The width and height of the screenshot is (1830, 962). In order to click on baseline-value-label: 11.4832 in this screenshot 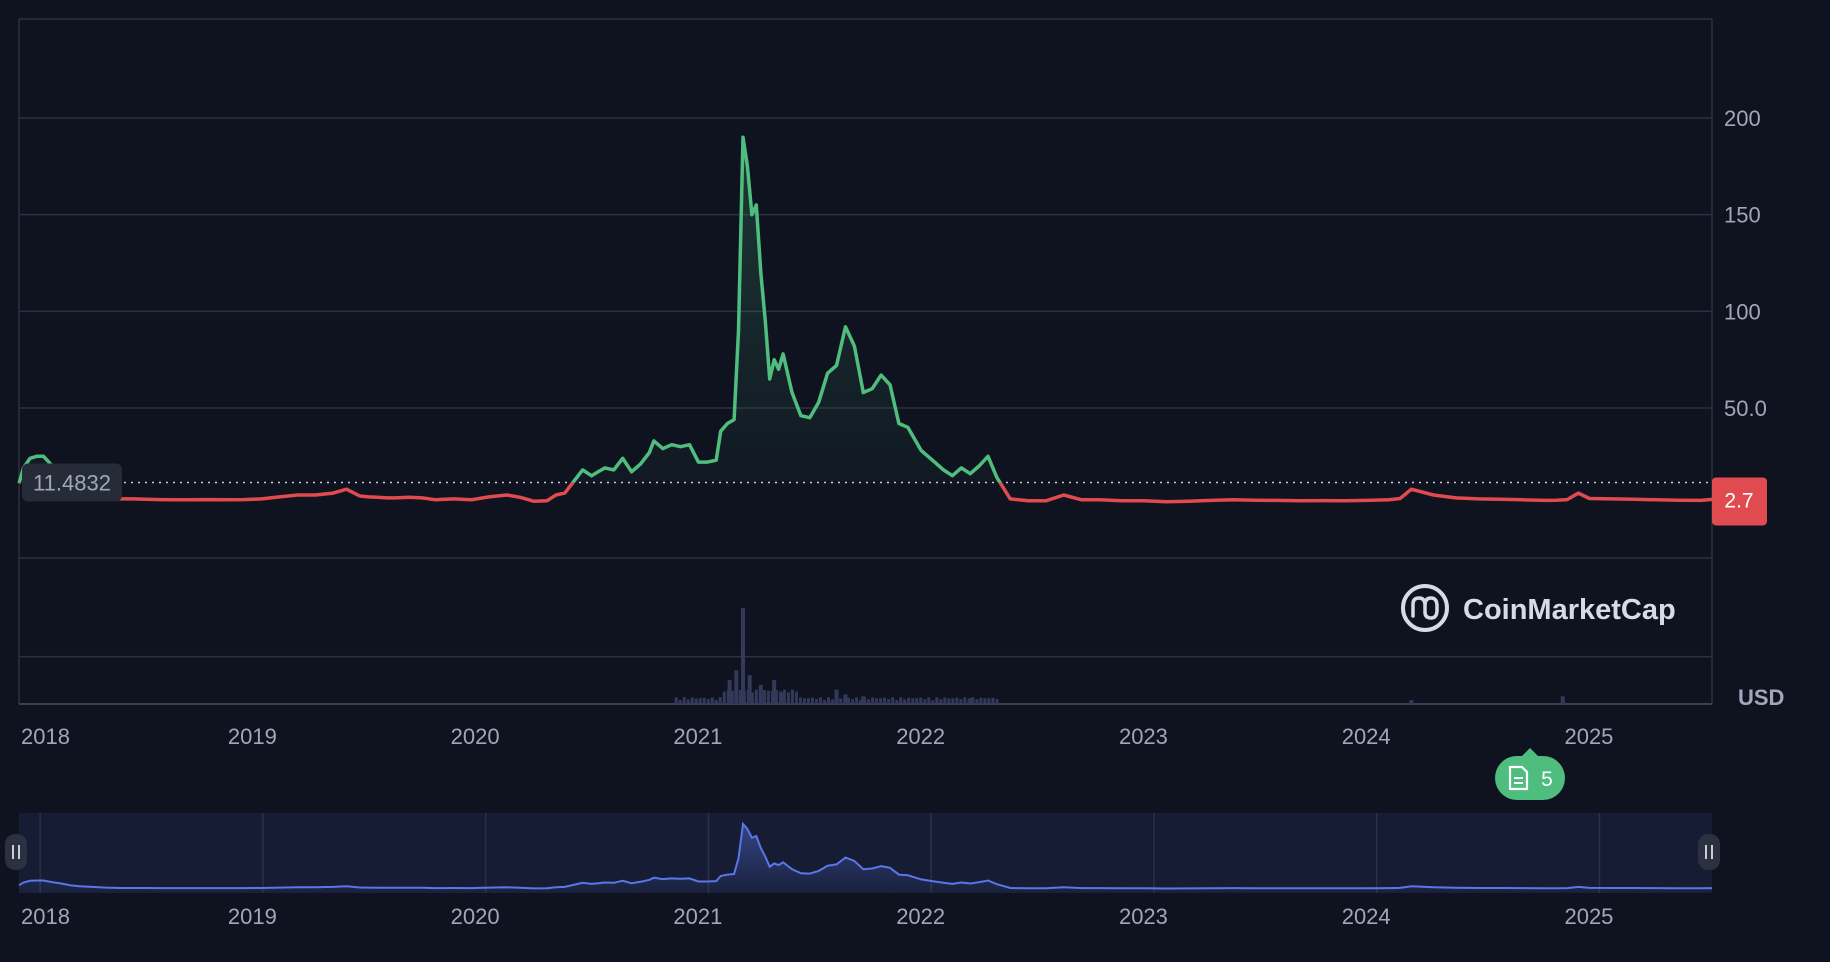, I will do `click(72, 482)`.